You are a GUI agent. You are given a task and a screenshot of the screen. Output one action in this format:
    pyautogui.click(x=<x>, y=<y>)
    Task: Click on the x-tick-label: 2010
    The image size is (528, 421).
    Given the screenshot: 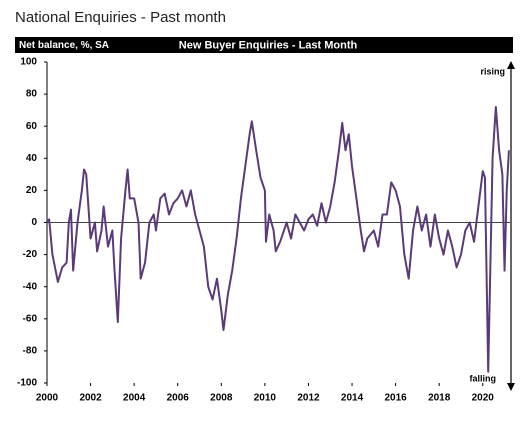 What is the action you would take?
    pyautogui.click(x=265, y=398)
    